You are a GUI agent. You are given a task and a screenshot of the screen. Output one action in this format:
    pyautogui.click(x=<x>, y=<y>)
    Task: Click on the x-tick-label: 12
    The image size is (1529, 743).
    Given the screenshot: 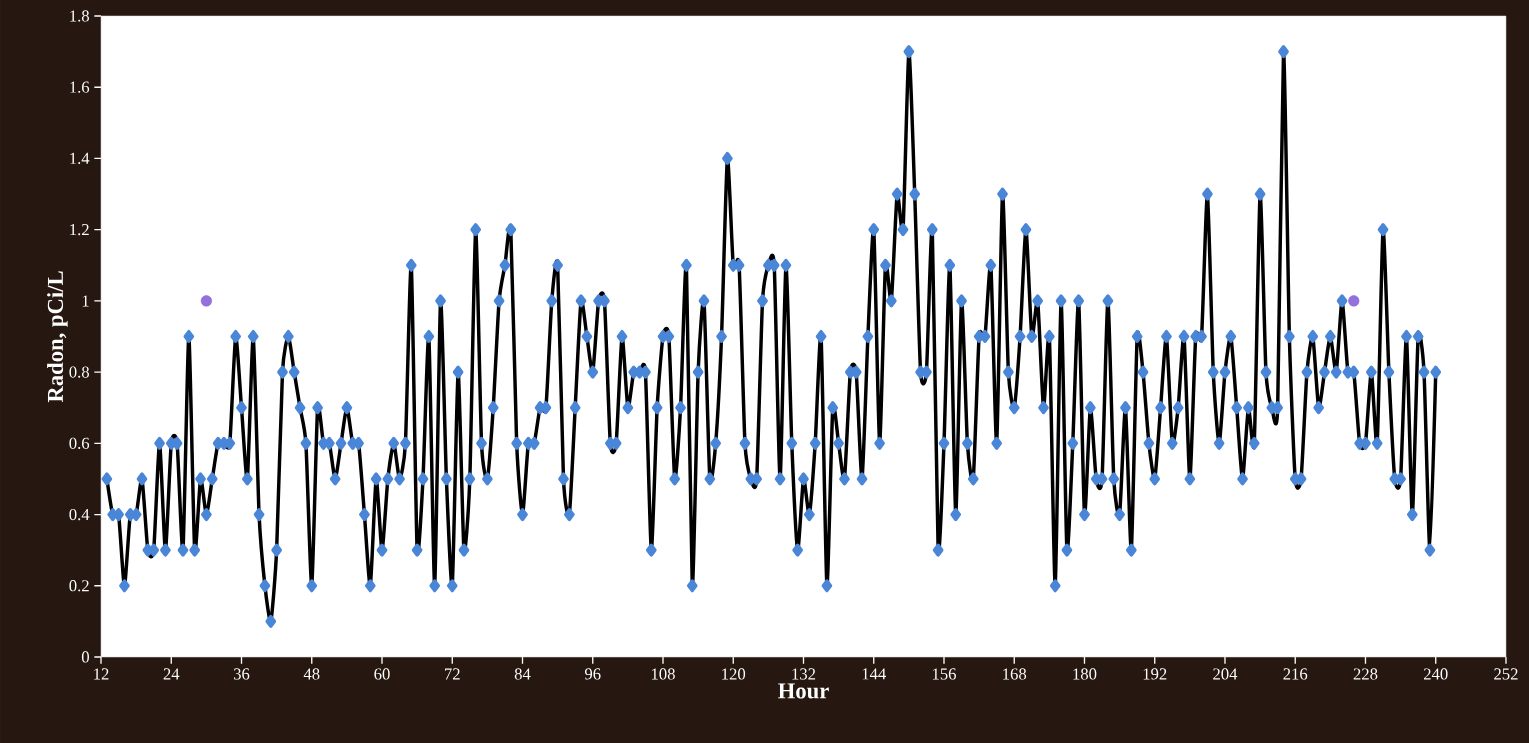 What is the action you would take?
    pyautogui.click(x=101, y=674)
    